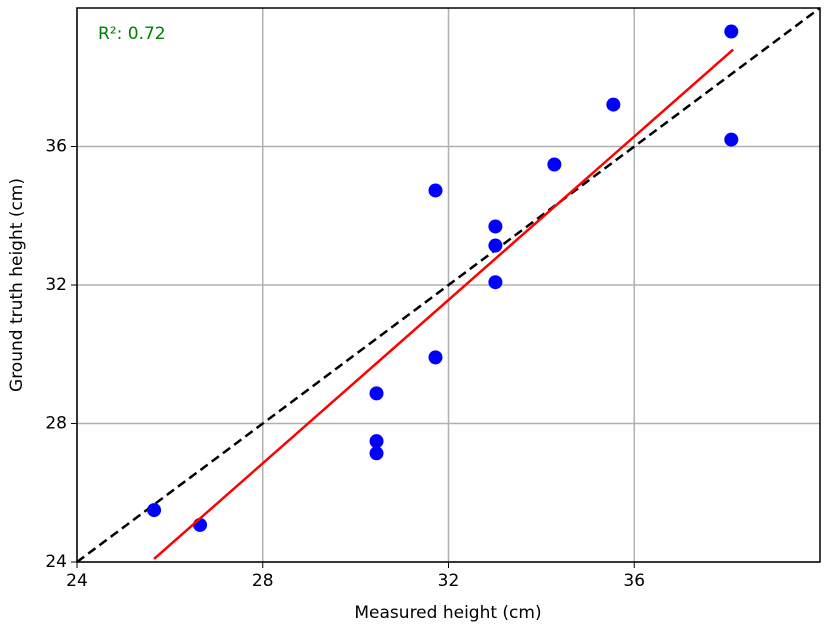  Describe the element at coordinates (56, 147) in the screenshot. I see `y-tick-label: 36` at that location.